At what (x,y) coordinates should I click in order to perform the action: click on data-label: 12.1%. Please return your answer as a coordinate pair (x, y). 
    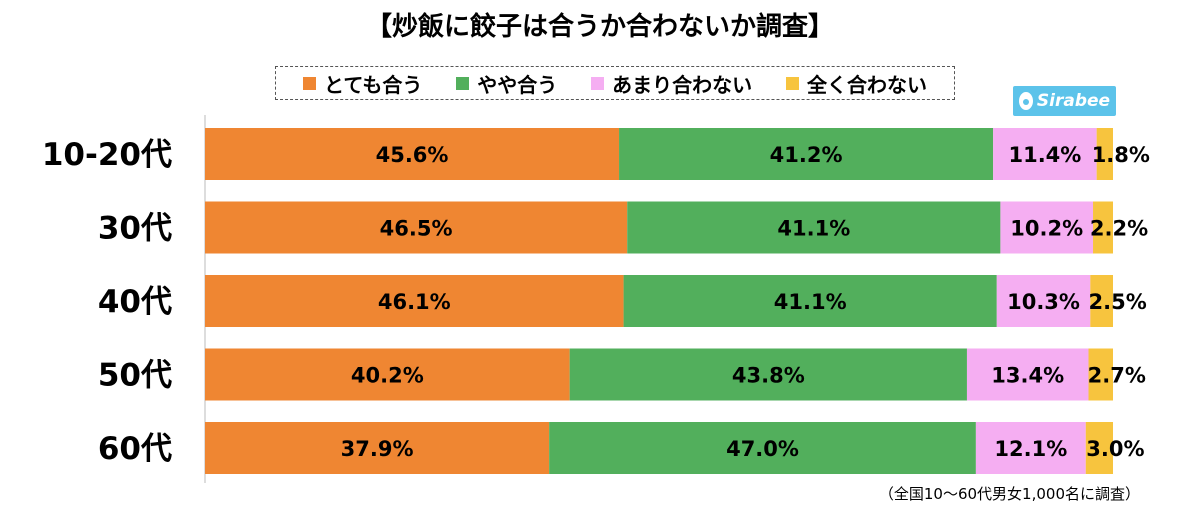
    Looking at the image, I should click on (1030, 449).